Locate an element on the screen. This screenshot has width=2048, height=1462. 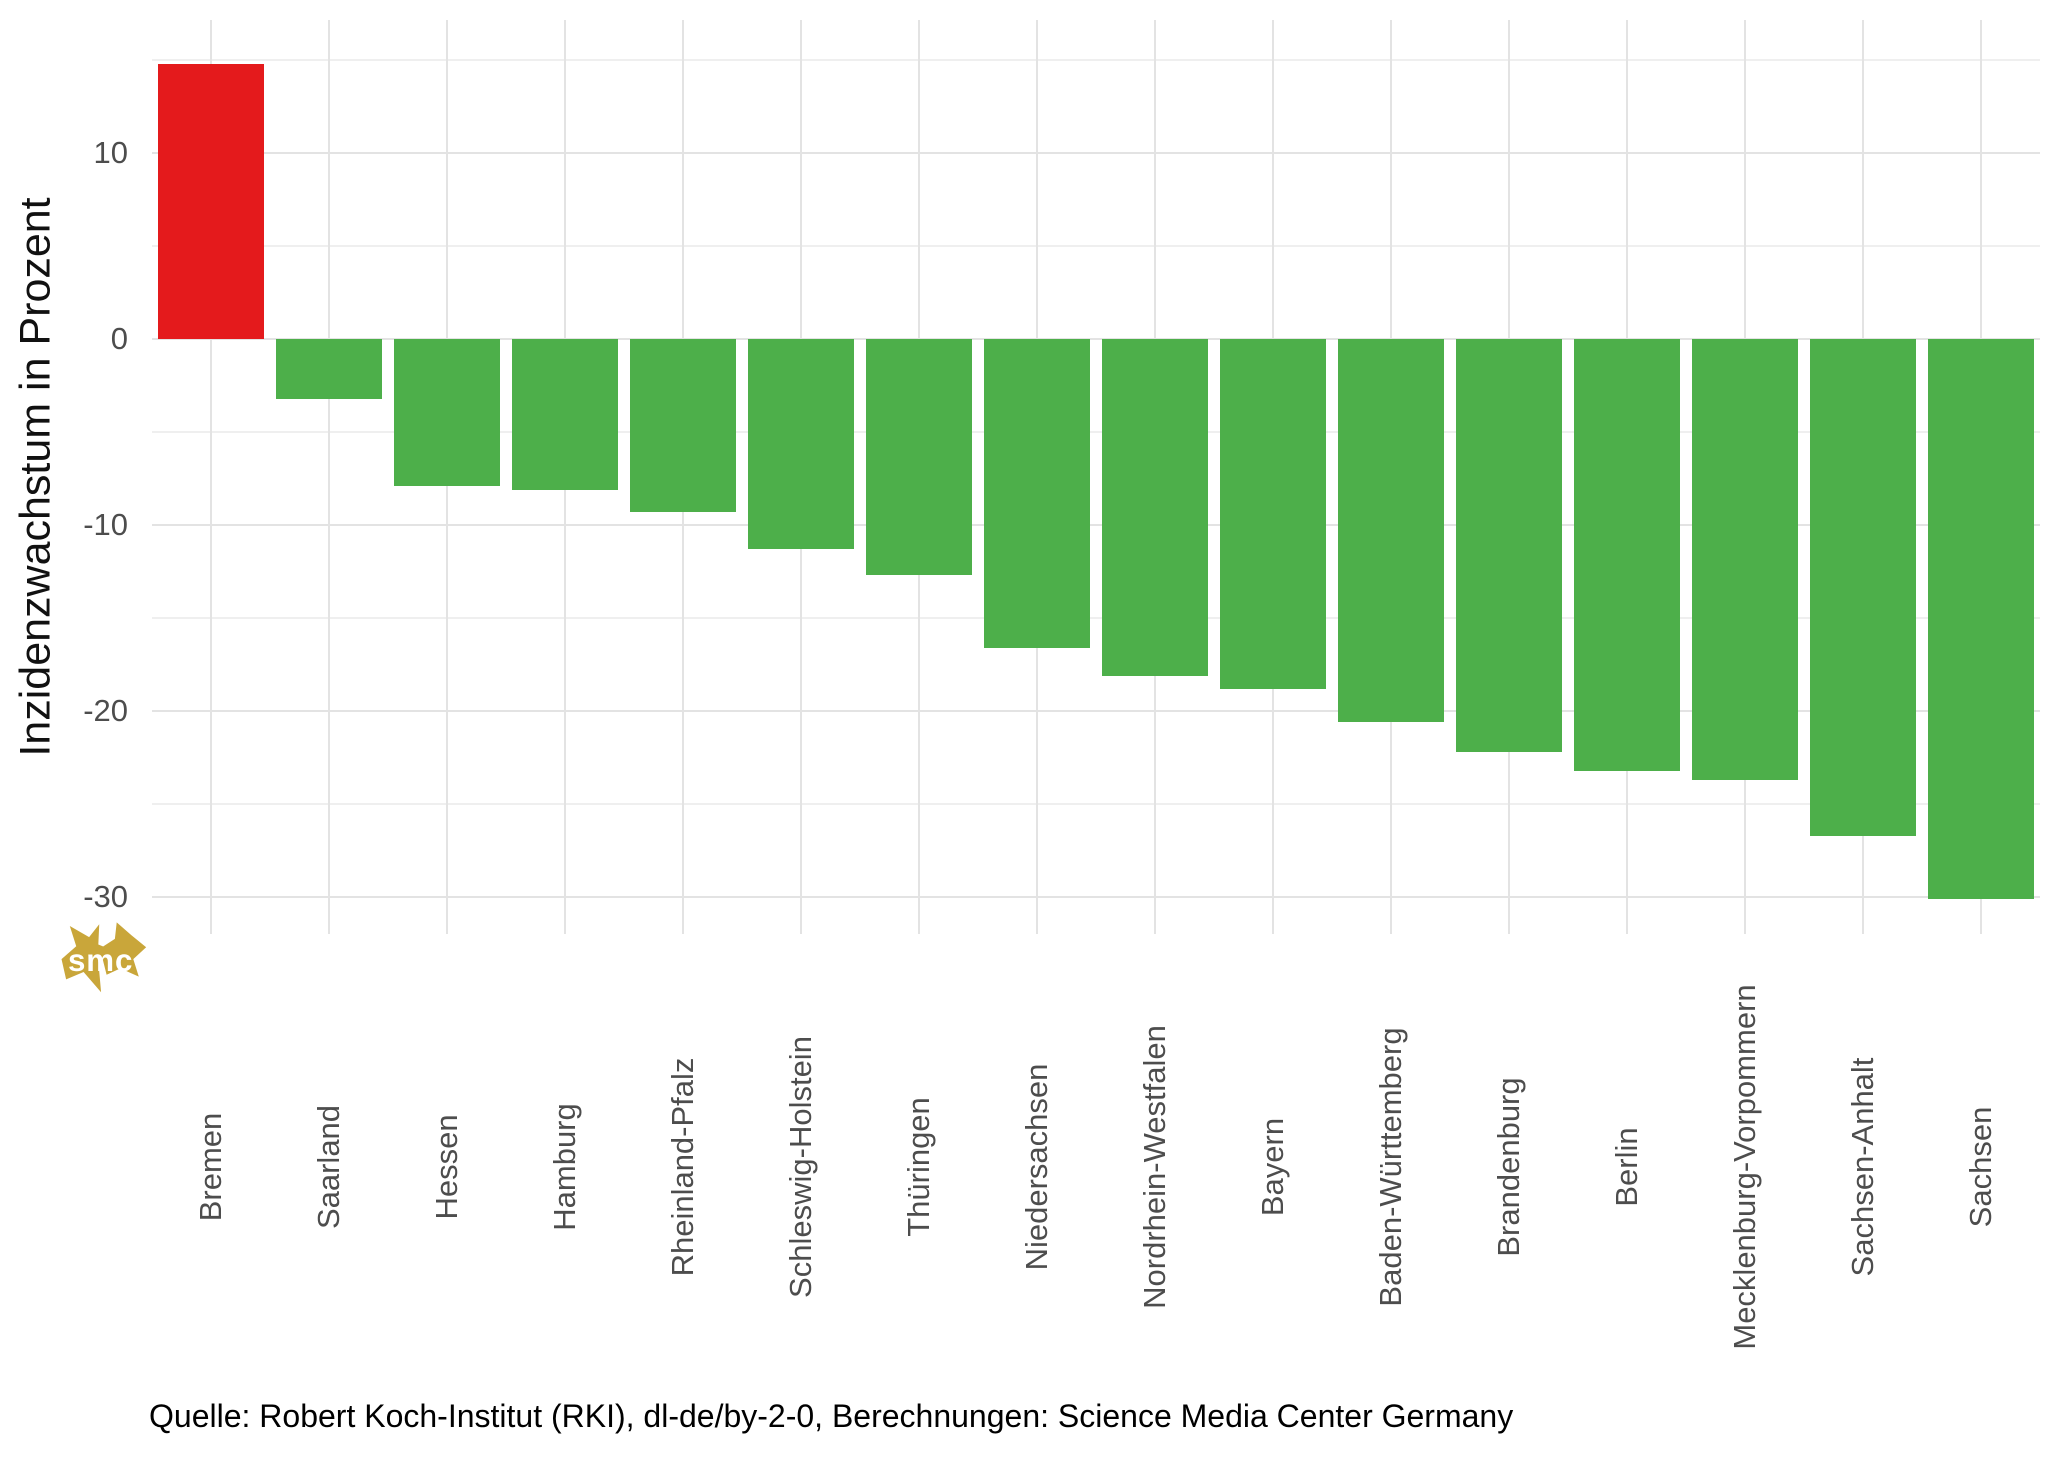
bar-niedersachsen is located at coordinates (1037, 493).